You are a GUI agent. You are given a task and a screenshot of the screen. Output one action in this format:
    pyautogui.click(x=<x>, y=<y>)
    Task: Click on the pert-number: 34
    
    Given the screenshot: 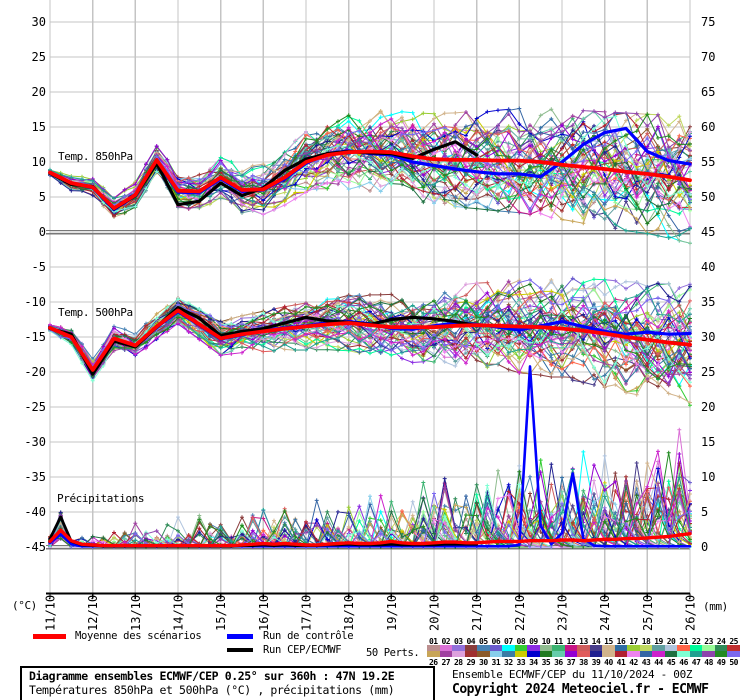 What is the action you would take?
    pyautogui.click(x=533, y=662)
    